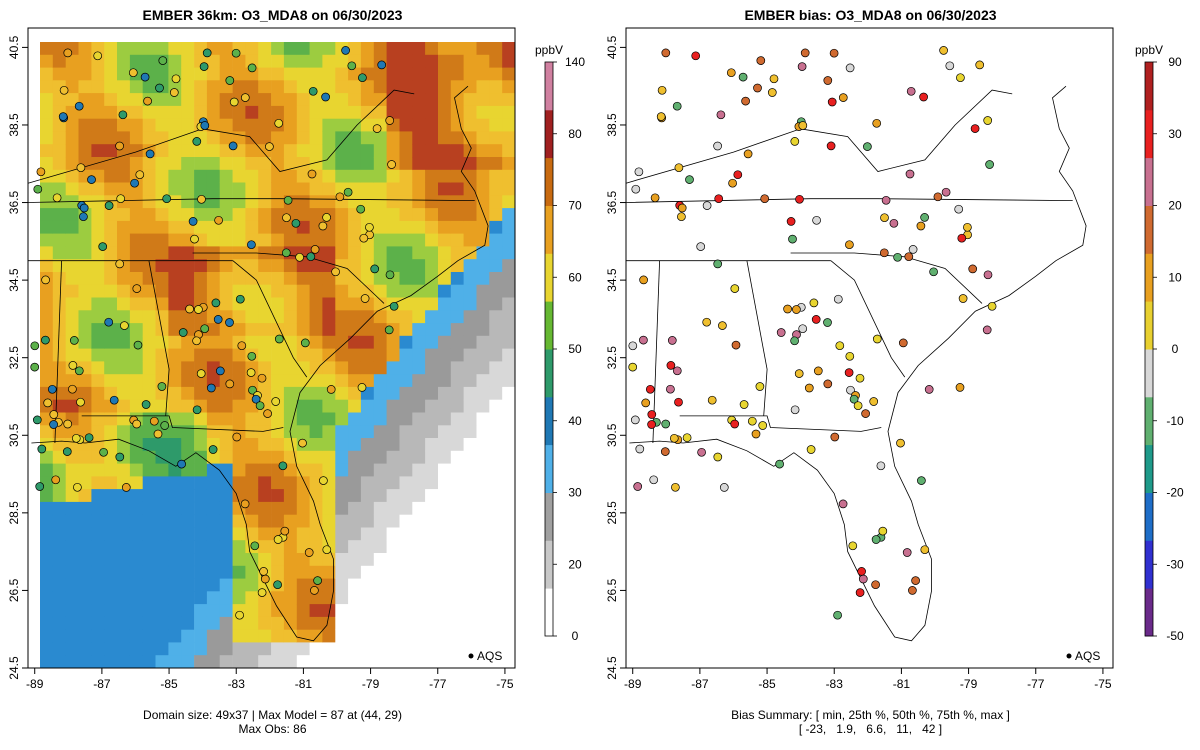 The width and height of the screenshot is (1200, 750). I want to click on lat-tick-label: 36.5, so click(14, 203).